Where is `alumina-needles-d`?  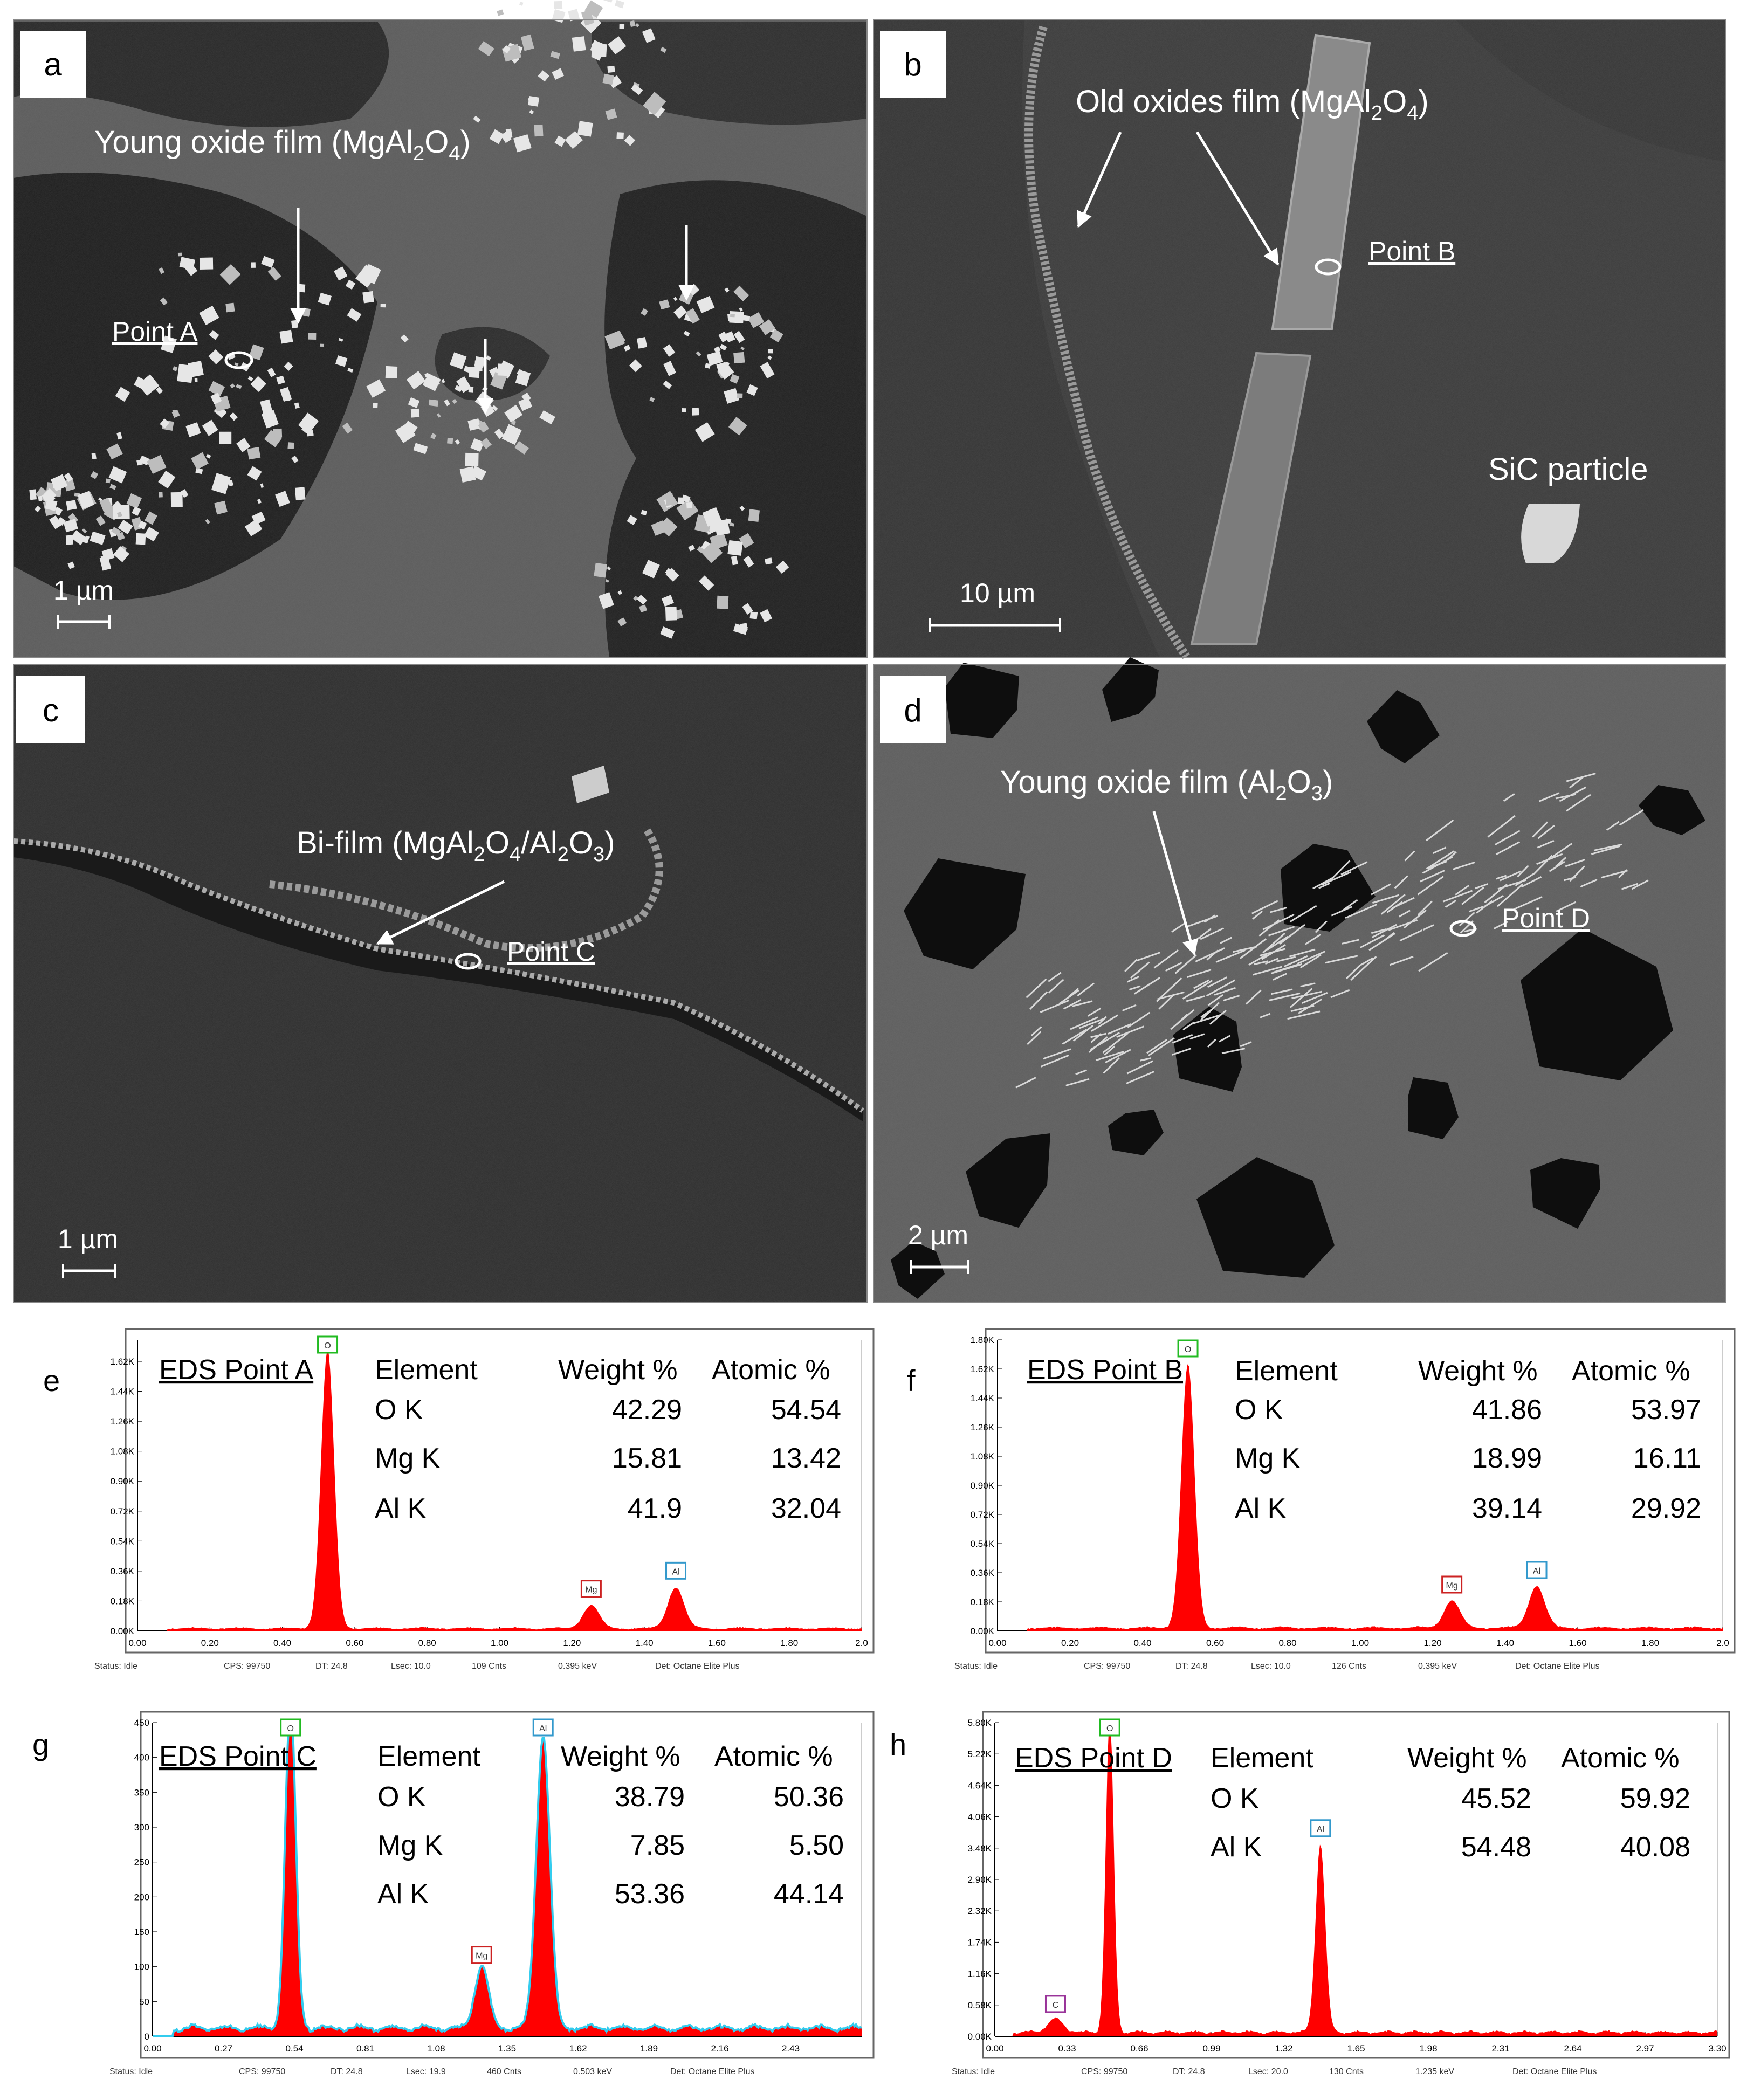
alumina-needles-d is located at coordinates (1332, 931).